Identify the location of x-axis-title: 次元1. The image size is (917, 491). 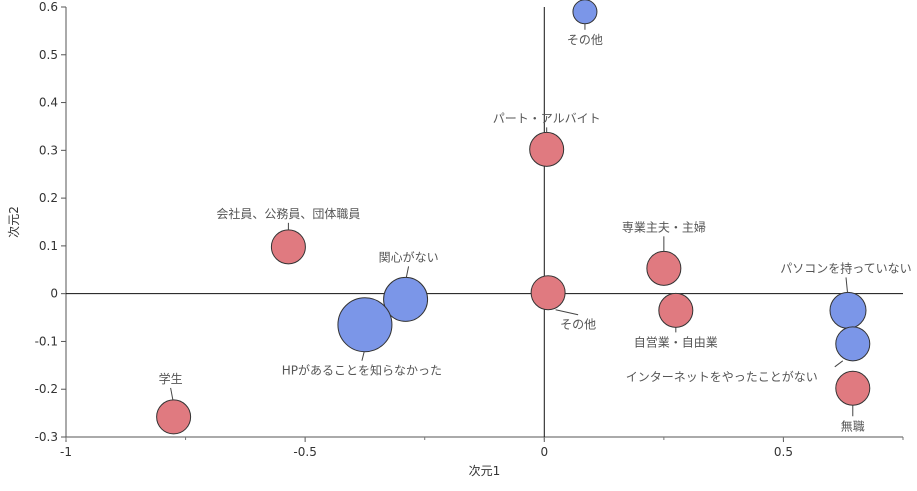
(485, 471).